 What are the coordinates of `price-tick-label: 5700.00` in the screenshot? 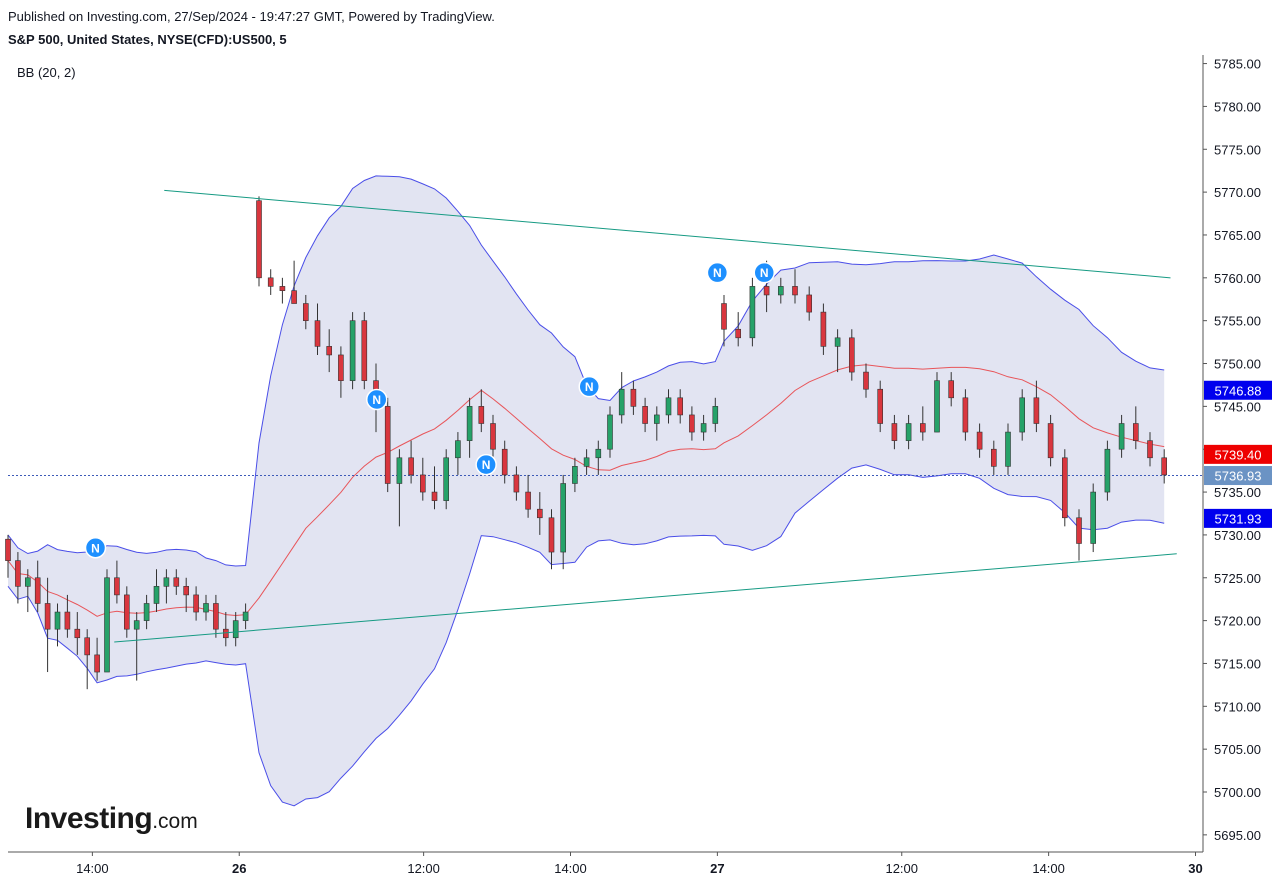 It's located at (1237, 792).